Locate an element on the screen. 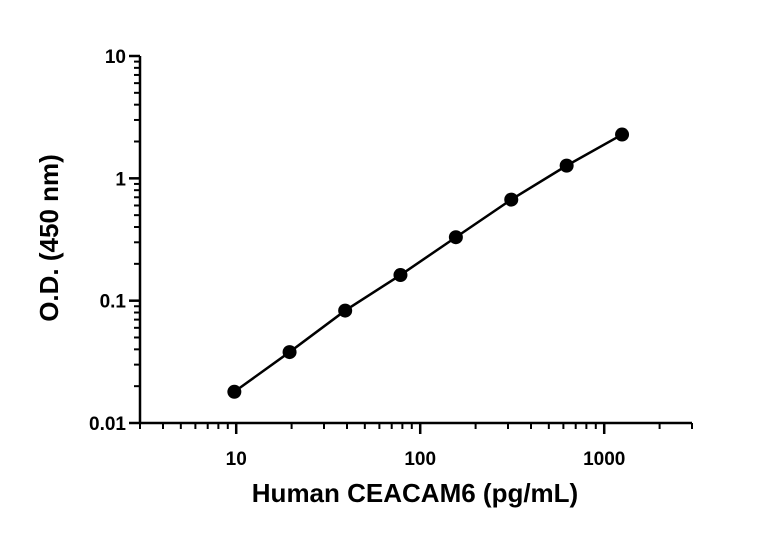 This screenshot has height=534, width=768. y-tick-label: 0.1 is located at coordinates (113, 302).